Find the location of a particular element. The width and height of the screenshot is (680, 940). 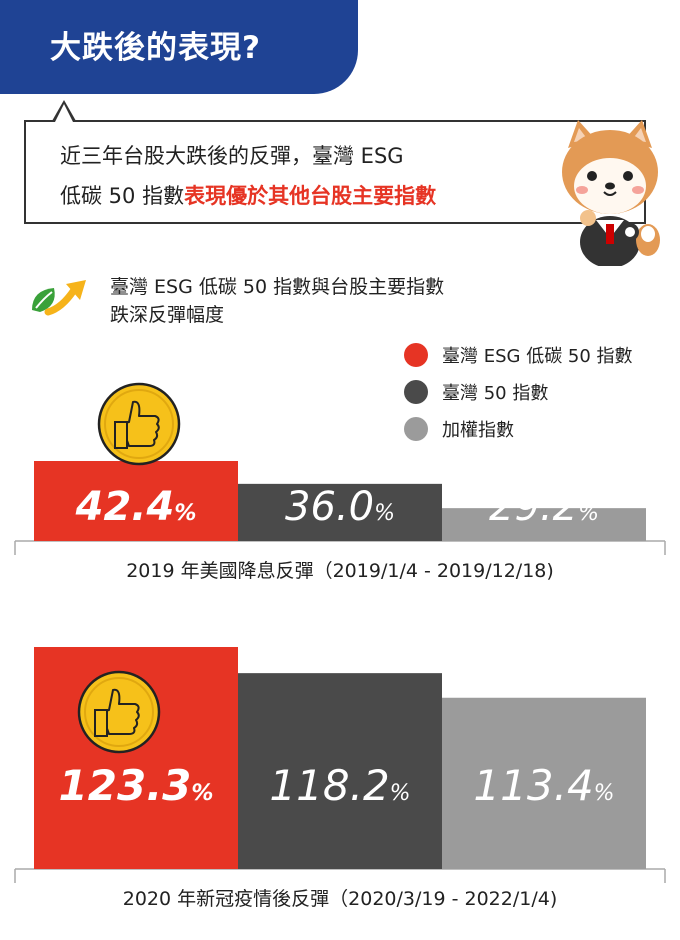

page-title: 大跌後的表現? is located at coordinates (155, 48).